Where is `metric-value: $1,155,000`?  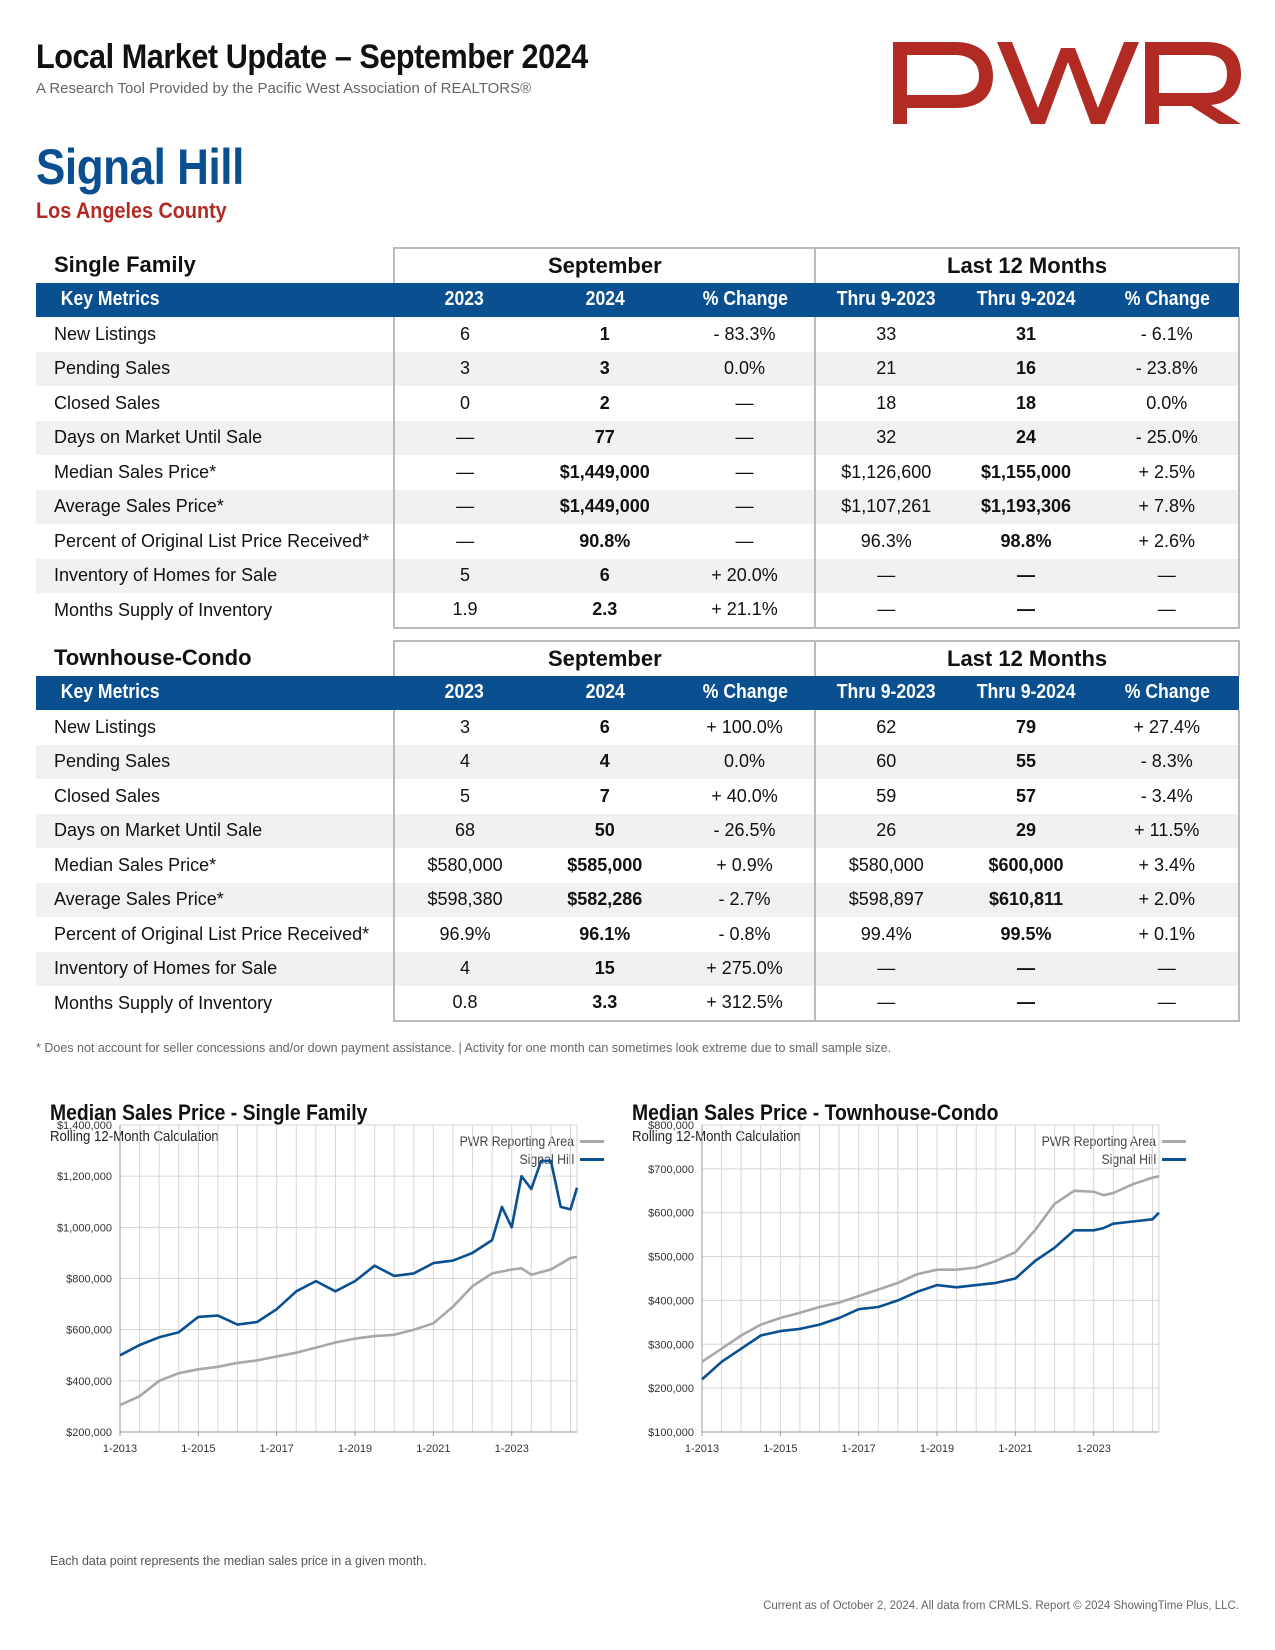
metric-value: $1,155,000 is located at coordinates (1026, 471).